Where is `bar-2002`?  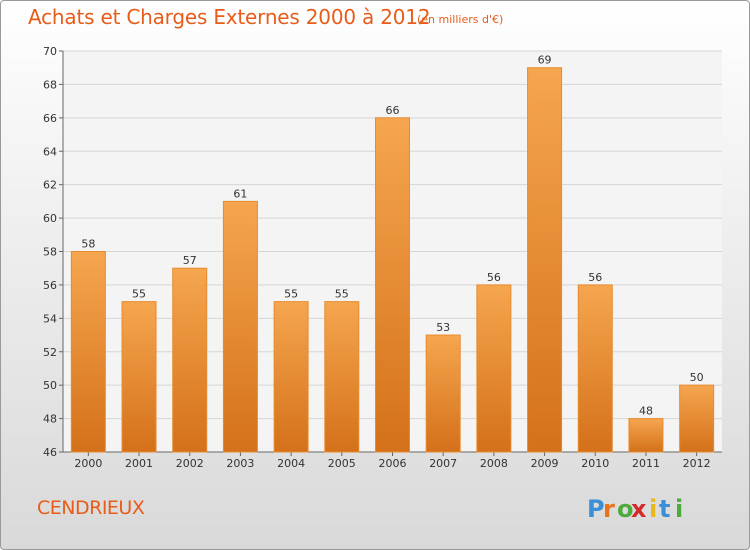 bar-2002 is located at coordinates (190, 360).